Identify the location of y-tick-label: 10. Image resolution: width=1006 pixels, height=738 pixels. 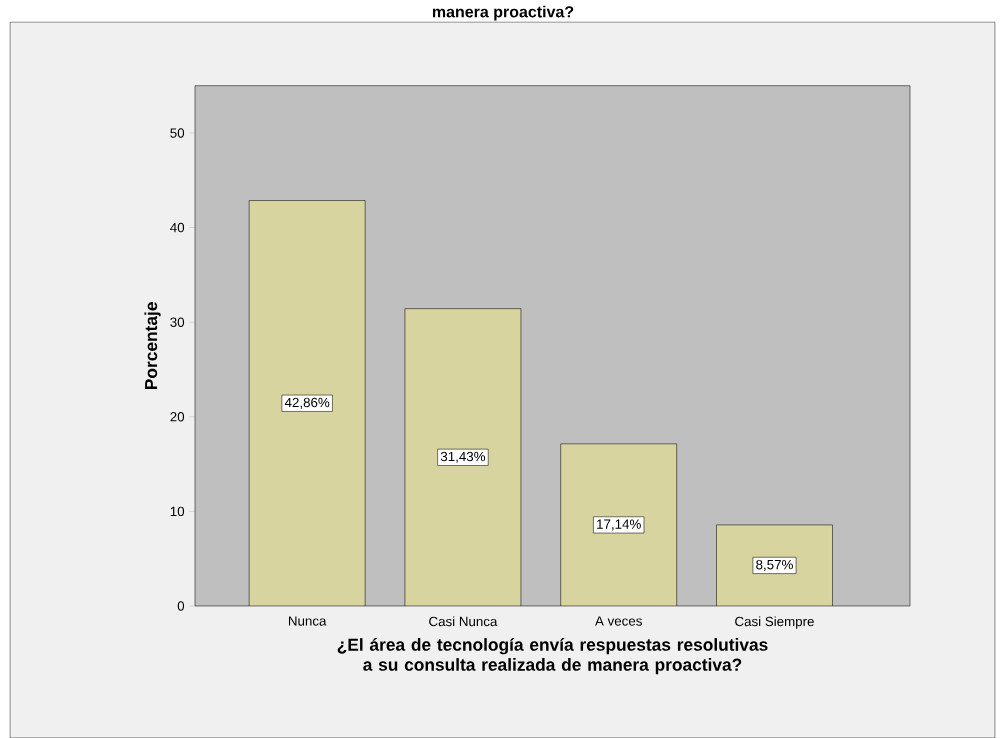
(177, 511).